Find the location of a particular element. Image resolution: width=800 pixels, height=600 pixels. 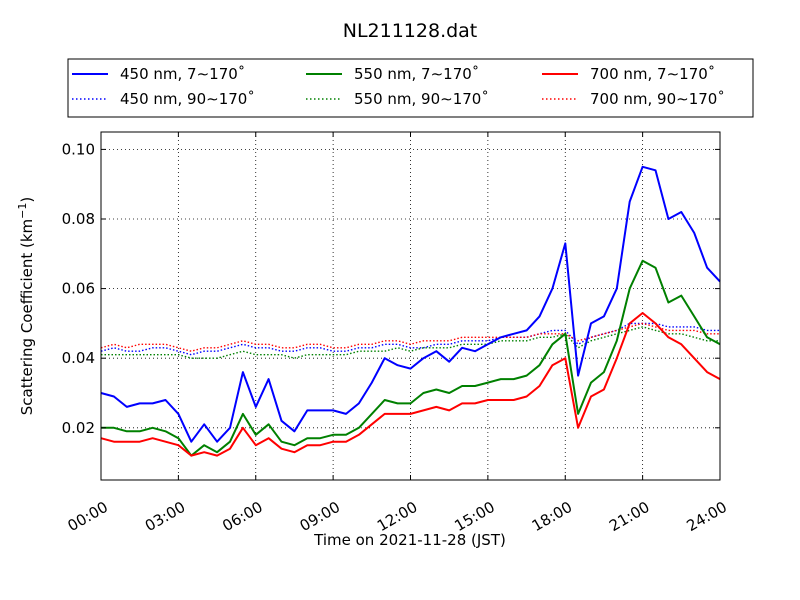

y-tick-label: 0.04 is located at coordinates (78, 358).